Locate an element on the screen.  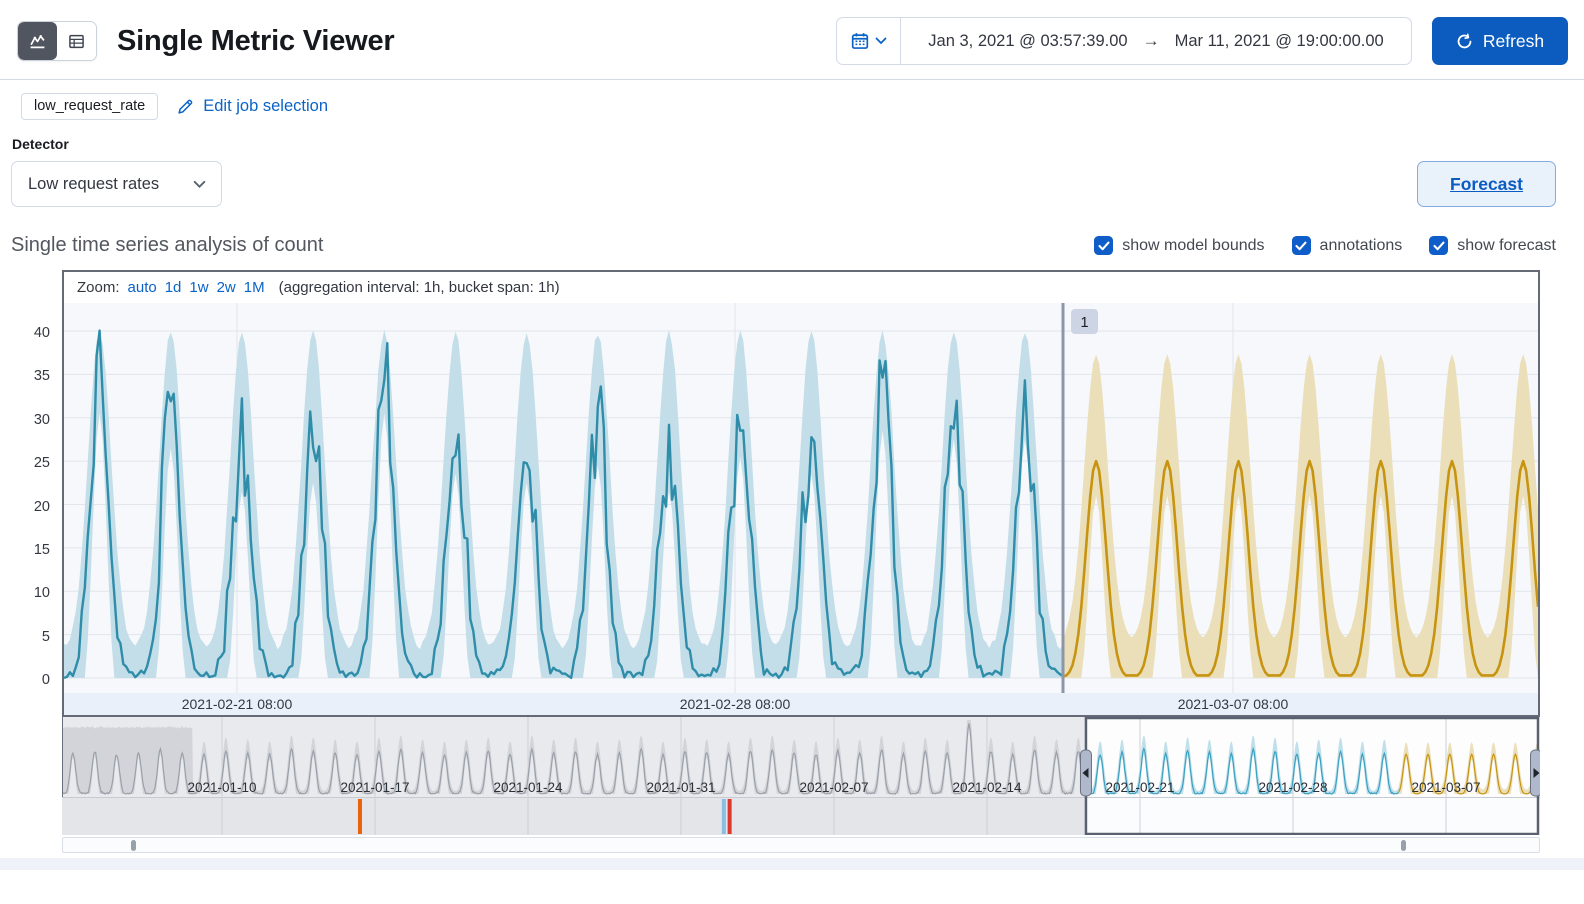
annotation-badge-label: 1 is located at coordinates (1084, 323).